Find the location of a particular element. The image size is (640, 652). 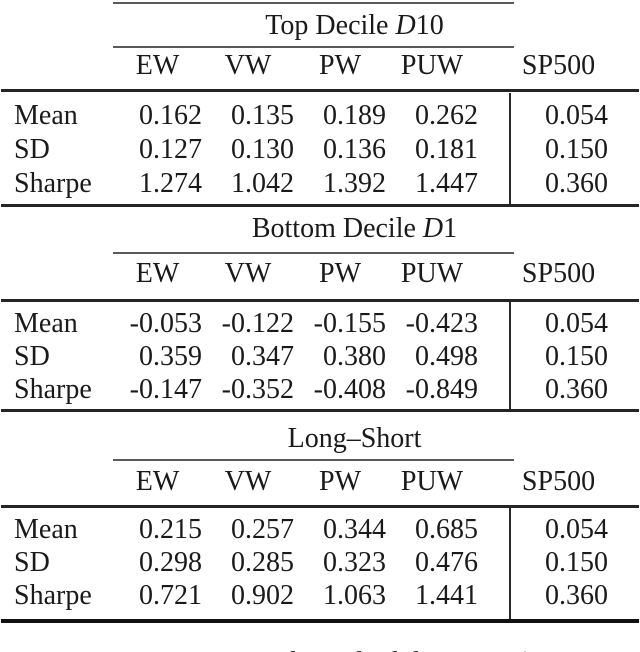

panel-title-top-decile: Top Decile D10 is located at coordinates (354, 26).